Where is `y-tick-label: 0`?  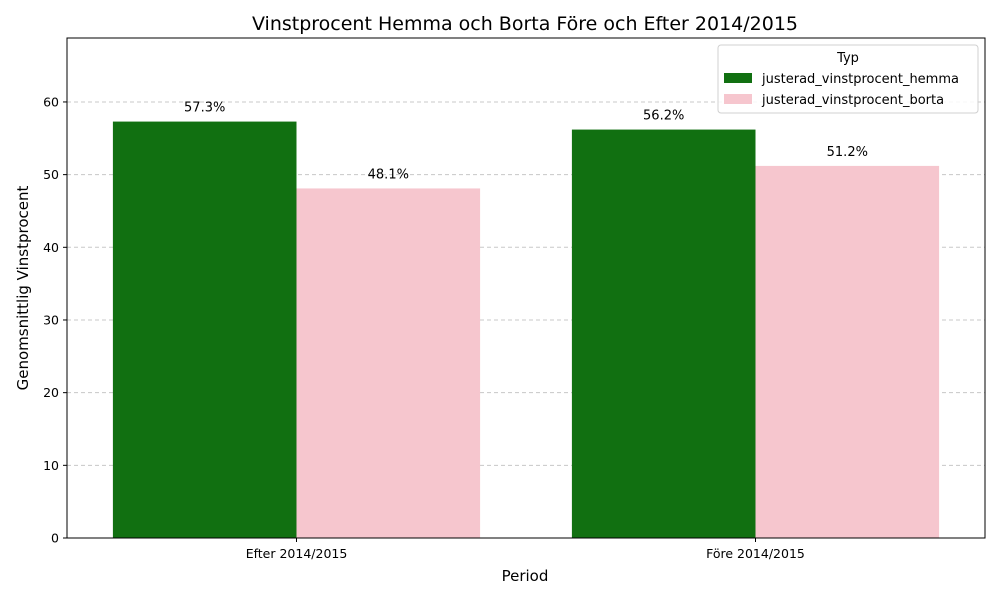
y-tick-label: 0 is located at coordinates (55, 538).